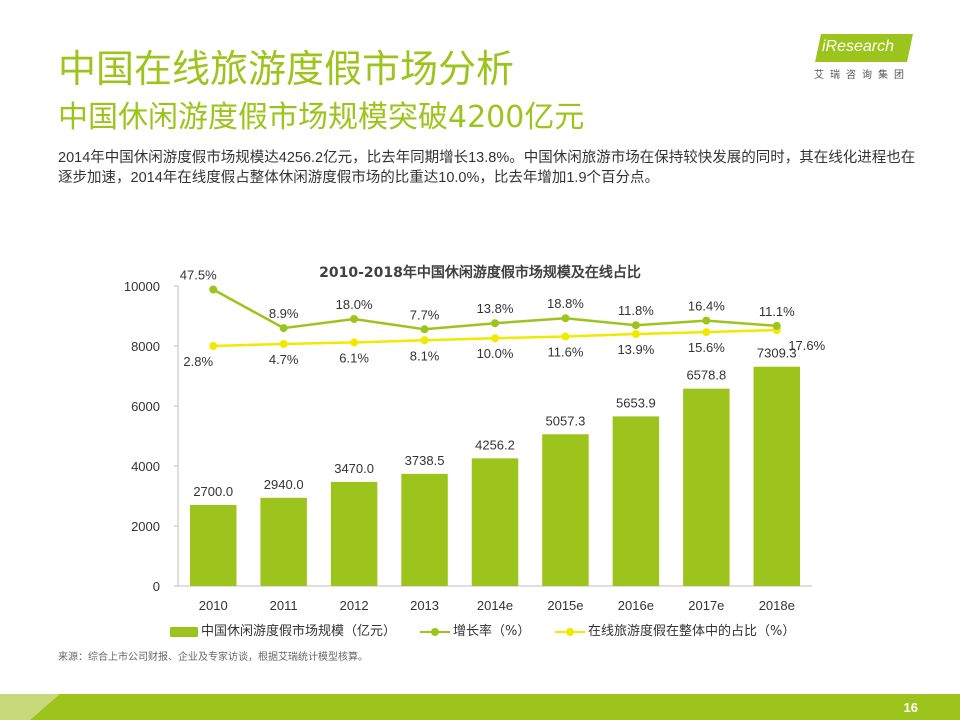 The height and width of the screenshot is (720, 960). What do you see at coordinates (354, 605) in the screenshot?
I see `x-tick-label: 2012` at bounding box center [354, 605].